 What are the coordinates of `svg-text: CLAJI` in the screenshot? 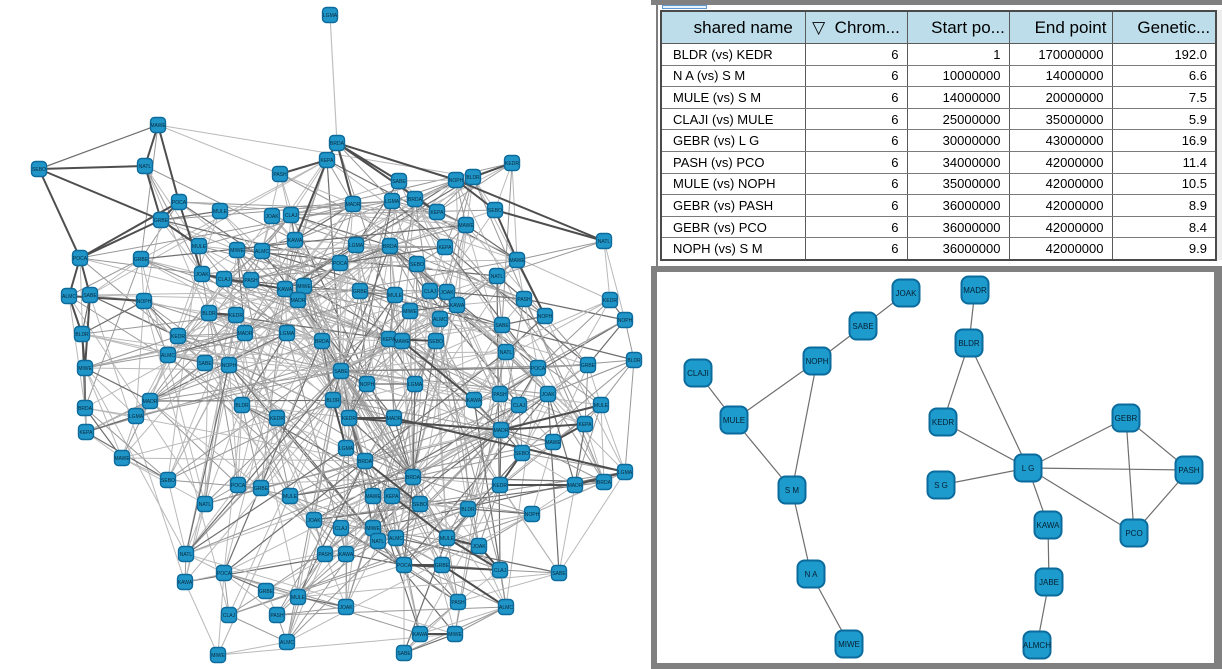 It's located at (698, 373).